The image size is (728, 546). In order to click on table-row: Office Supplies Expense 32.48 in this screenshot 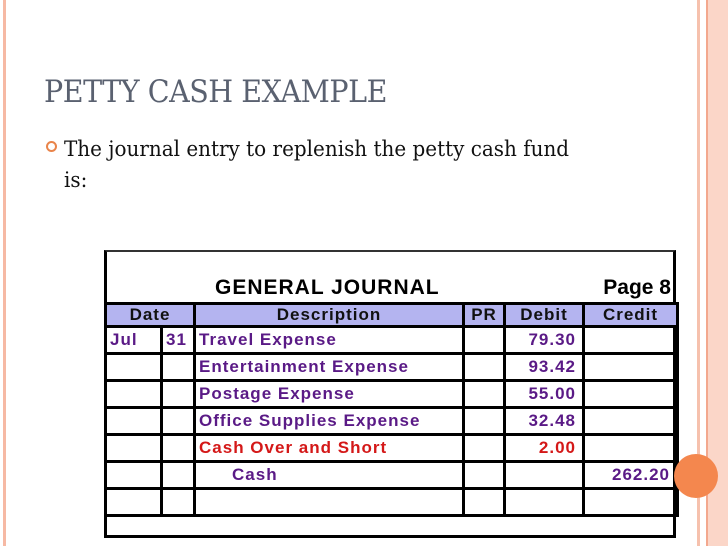, I will do `click(392, 421)`.